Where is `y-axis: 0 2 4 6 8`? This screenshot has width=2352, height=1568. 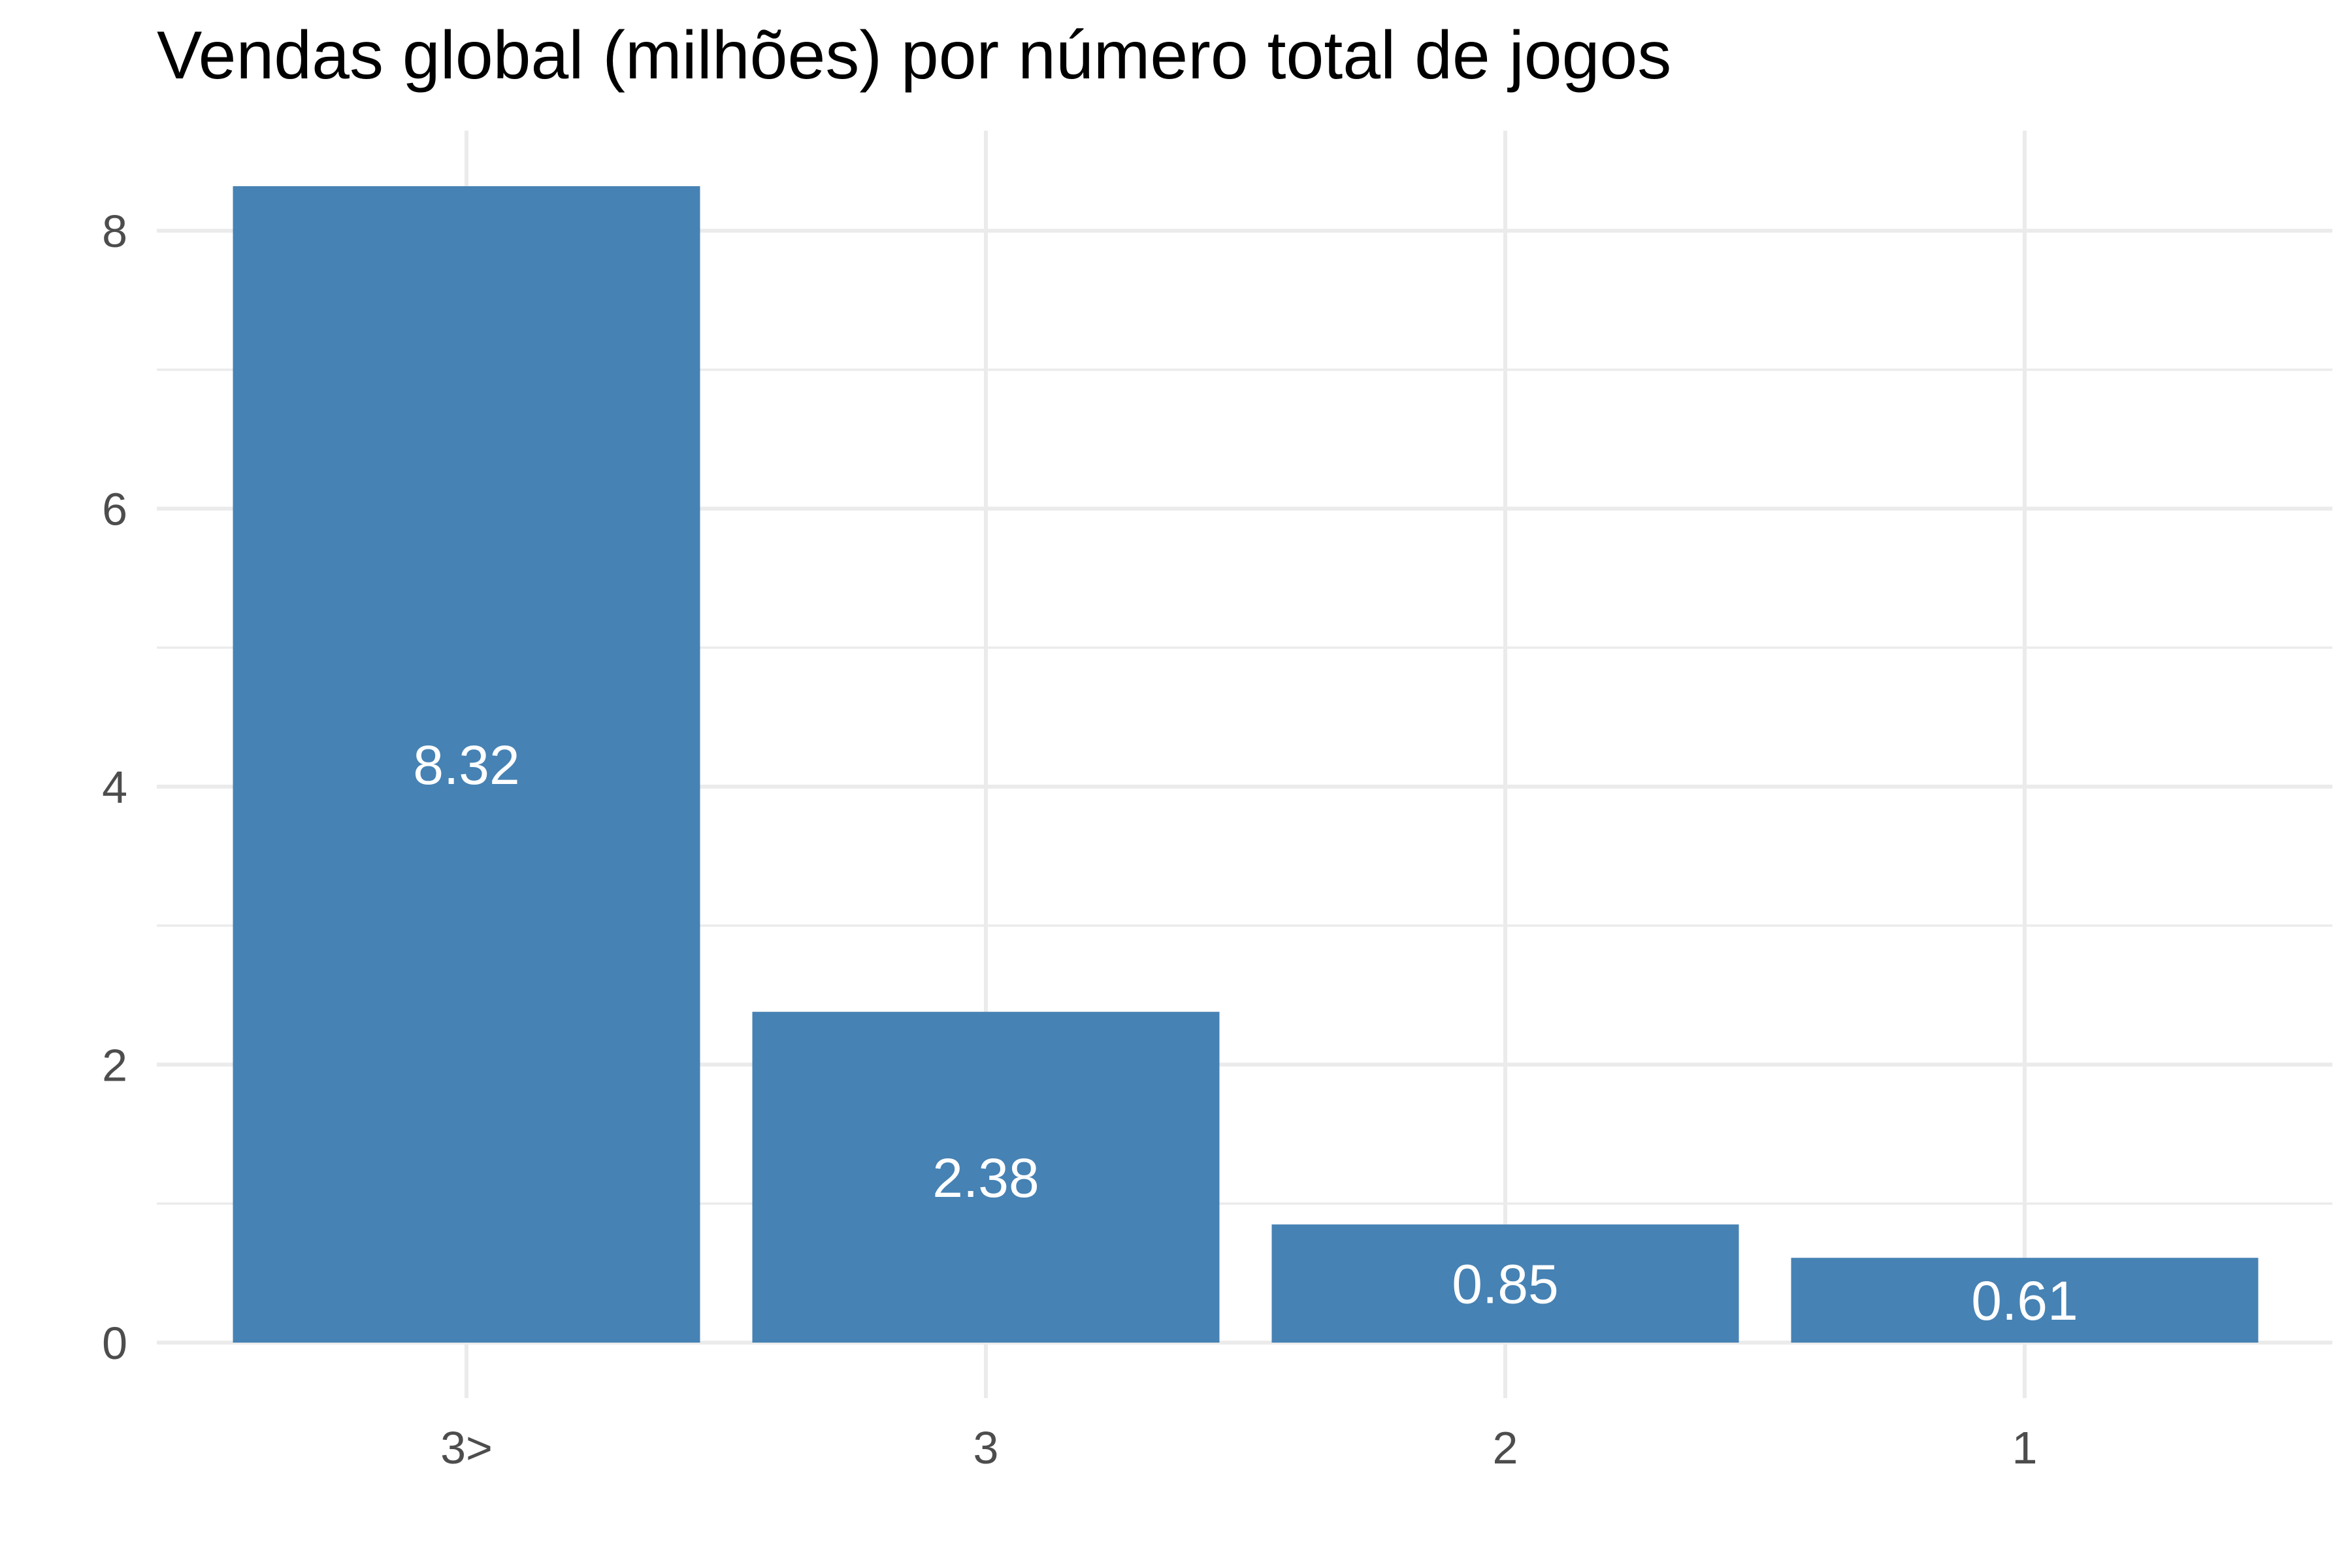
y-axis: 0 2 4 6 8 is located at coordinates (114, 787).